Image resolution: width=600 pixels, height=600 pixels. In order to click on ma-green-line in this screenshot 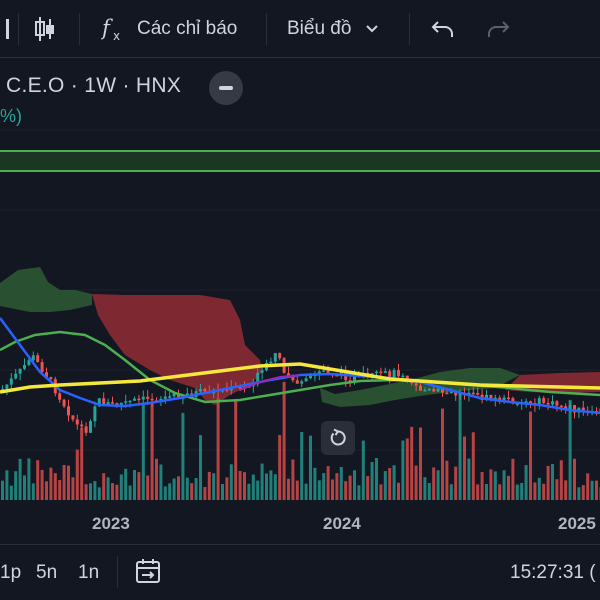, I will do `click(300, 367)`.